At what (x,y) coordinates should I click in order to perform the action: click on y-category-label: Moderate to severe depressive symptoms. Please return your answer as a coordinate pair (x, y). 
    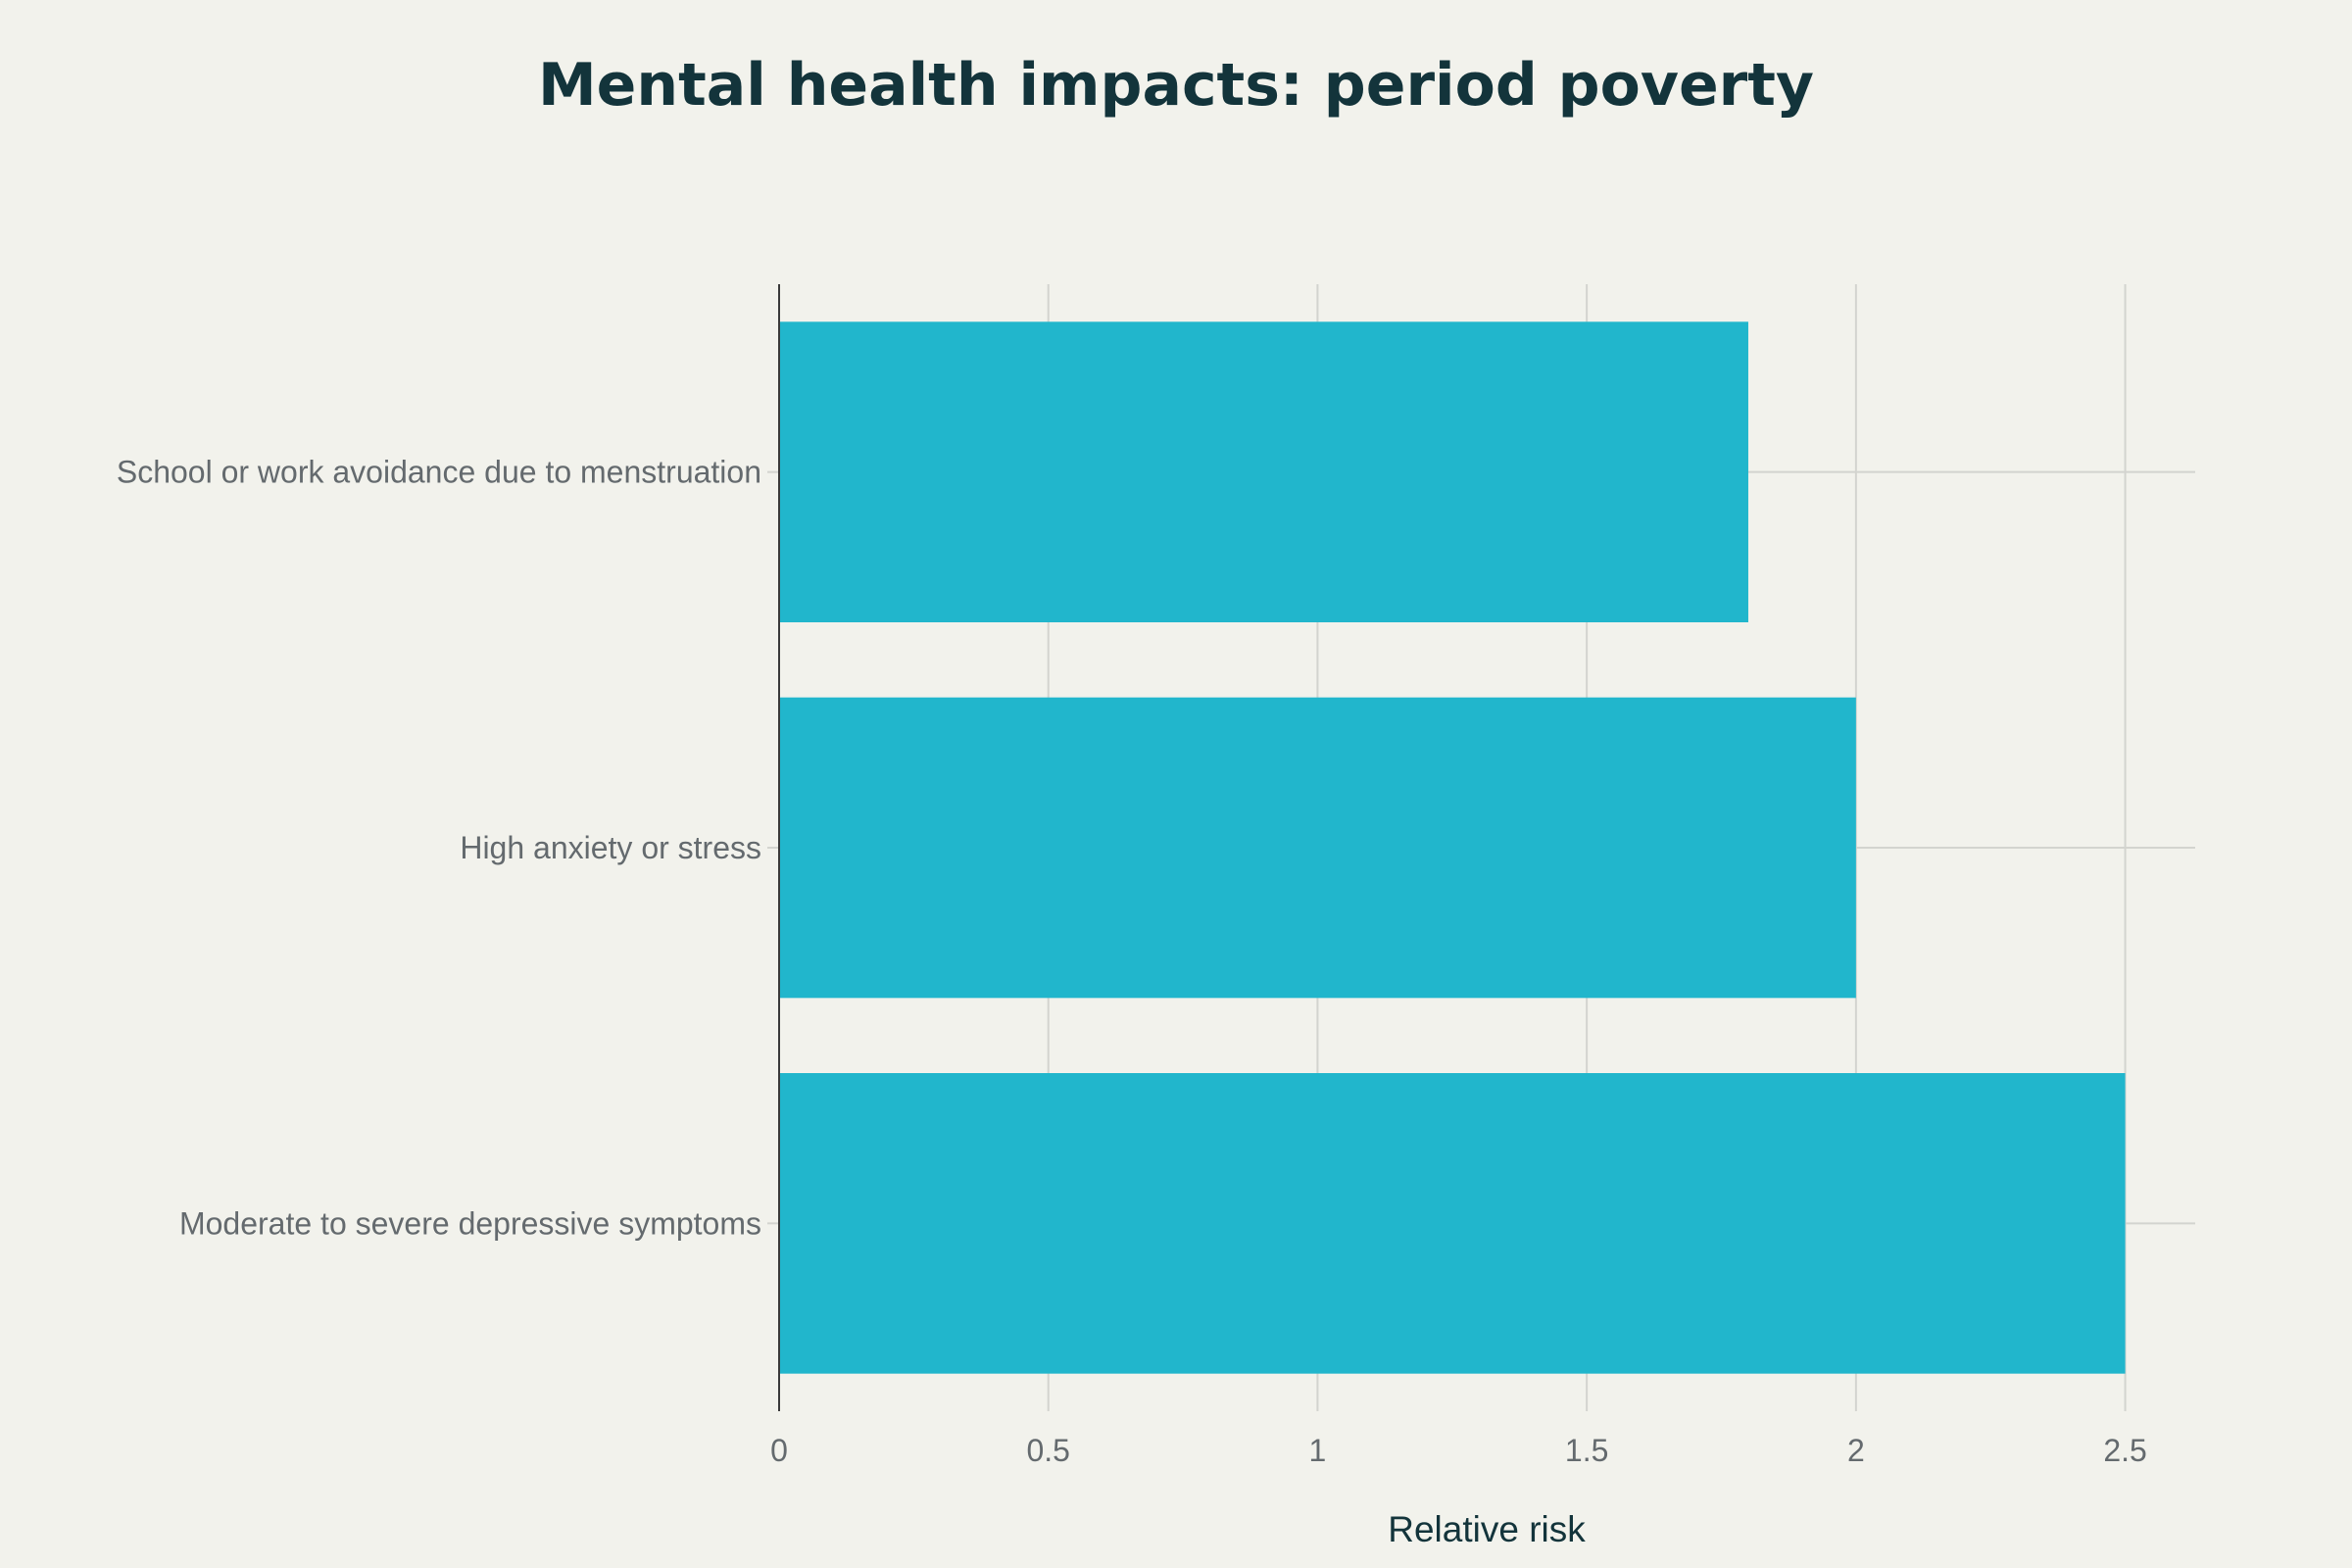
    Looking at the image, I should click on (470, 1223).